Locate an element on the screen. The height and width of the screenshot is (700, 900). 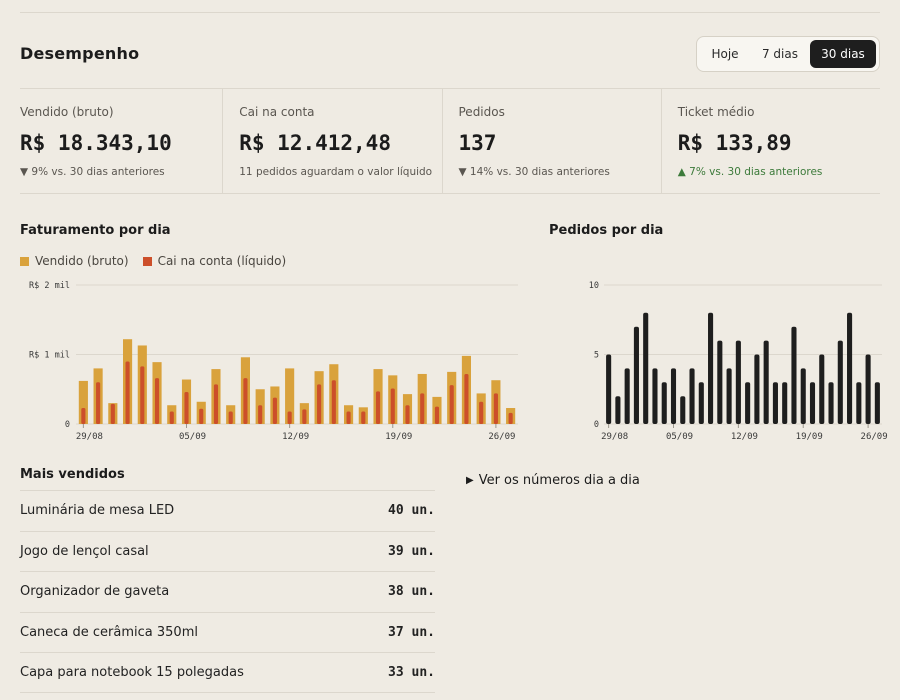
list-item: Jogo de lençol casal 39 un. is located at coordinates (227, 551).